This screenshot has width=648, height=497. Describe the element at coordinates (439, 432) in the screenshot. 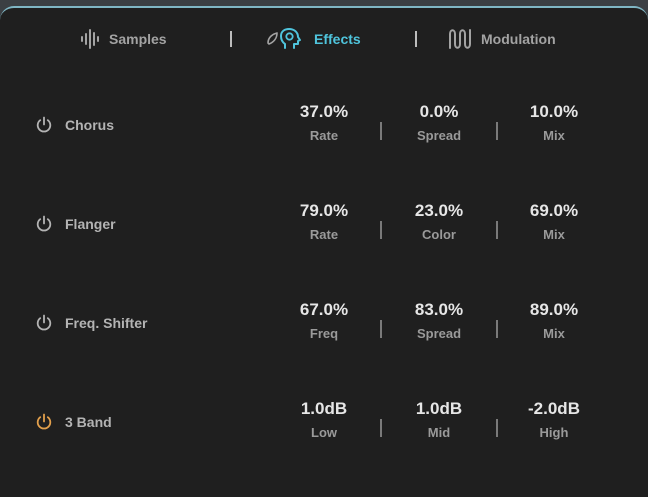

I see `param-label: Mid` at that location.